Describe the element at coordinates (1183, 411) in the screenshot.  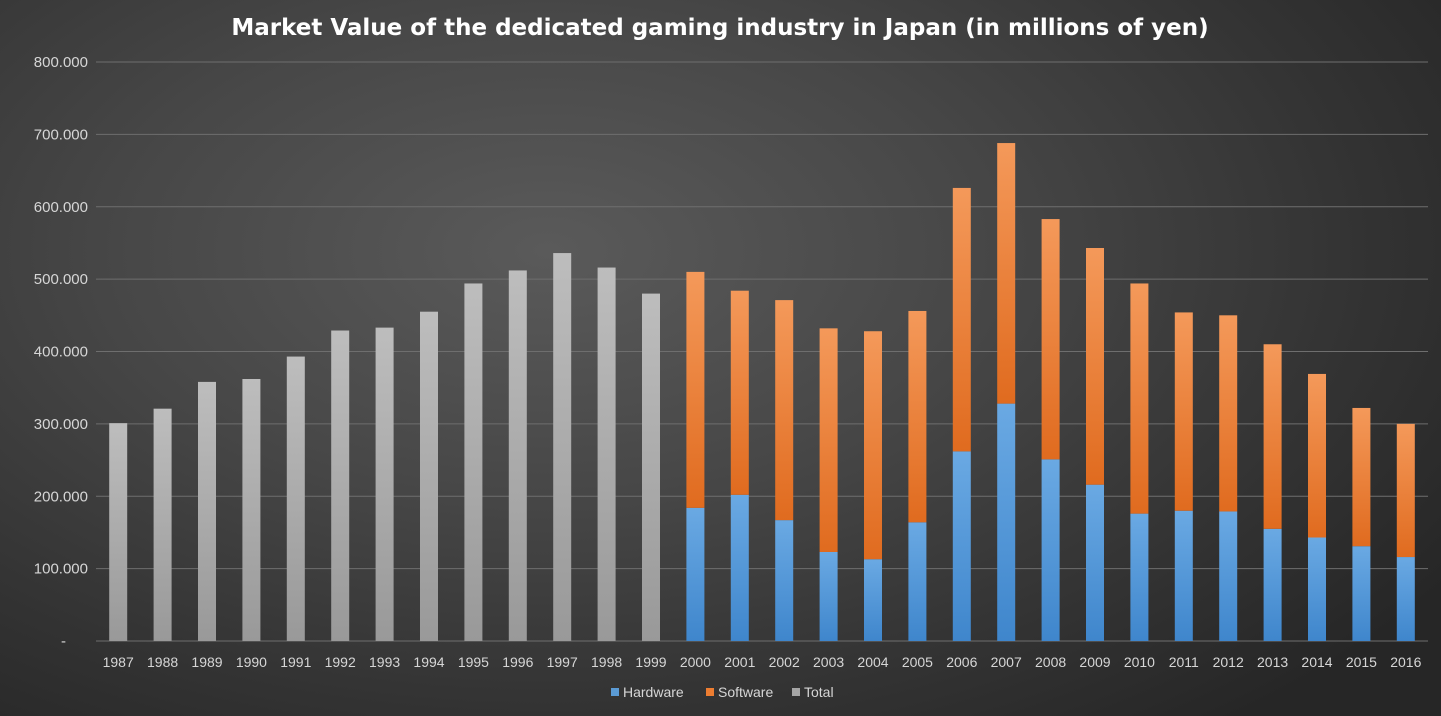
I see `bar-software-2011` at that location.